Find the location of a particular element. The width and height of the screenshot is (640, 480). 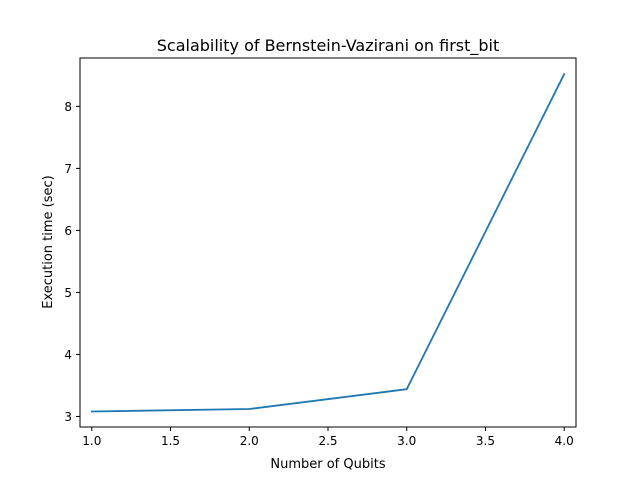

y-tick-label: 8 is located at coordinates (68, 107).